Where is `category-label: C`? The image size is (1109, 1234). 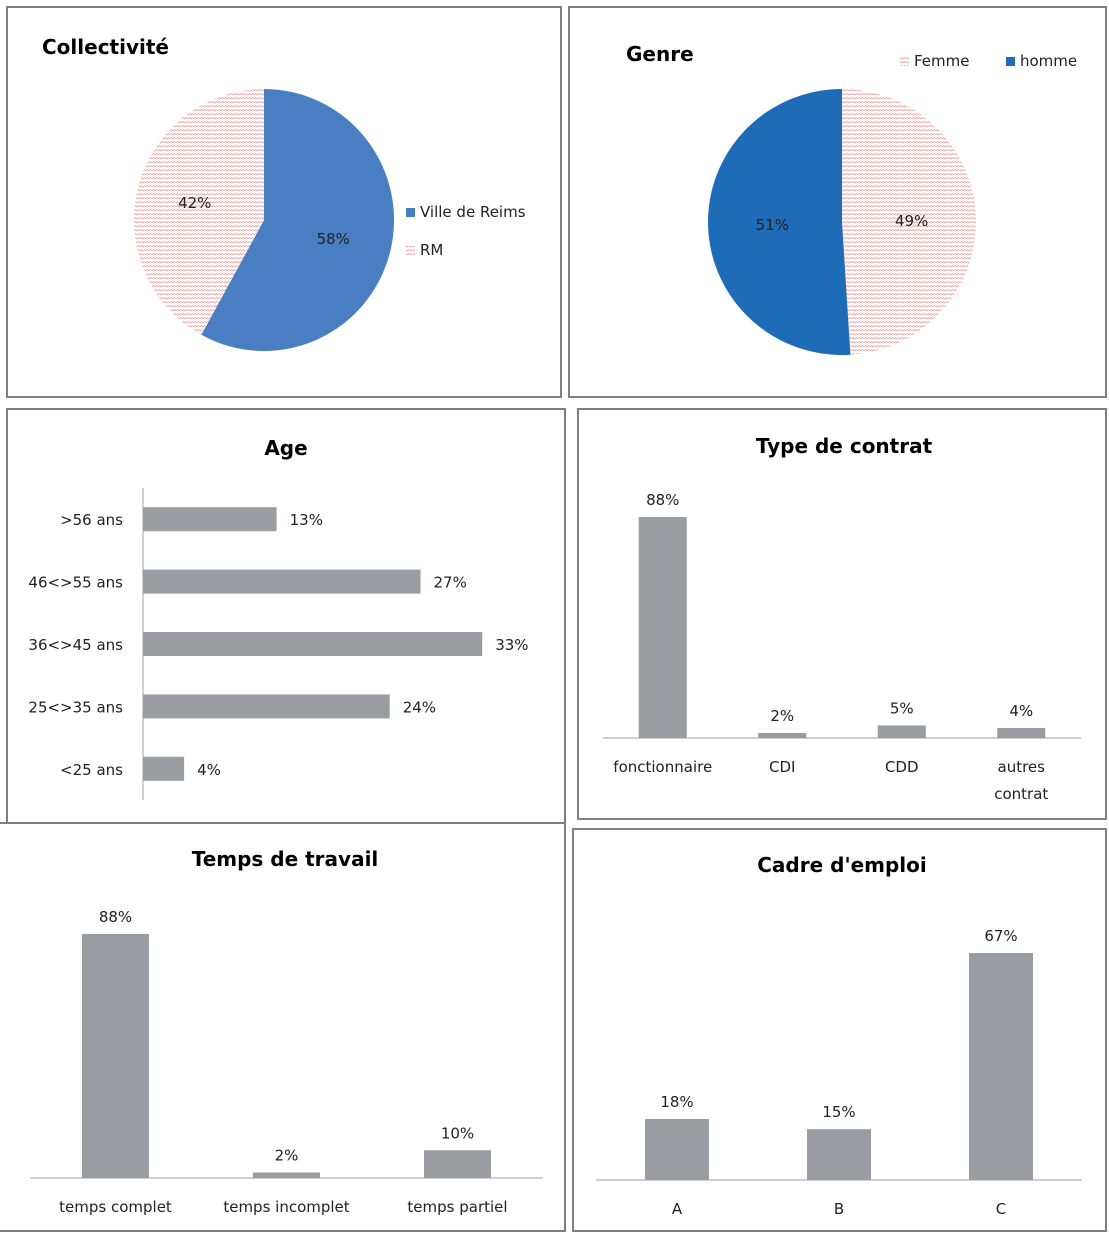
category-label: C is located at coordinates (1001, 1209).